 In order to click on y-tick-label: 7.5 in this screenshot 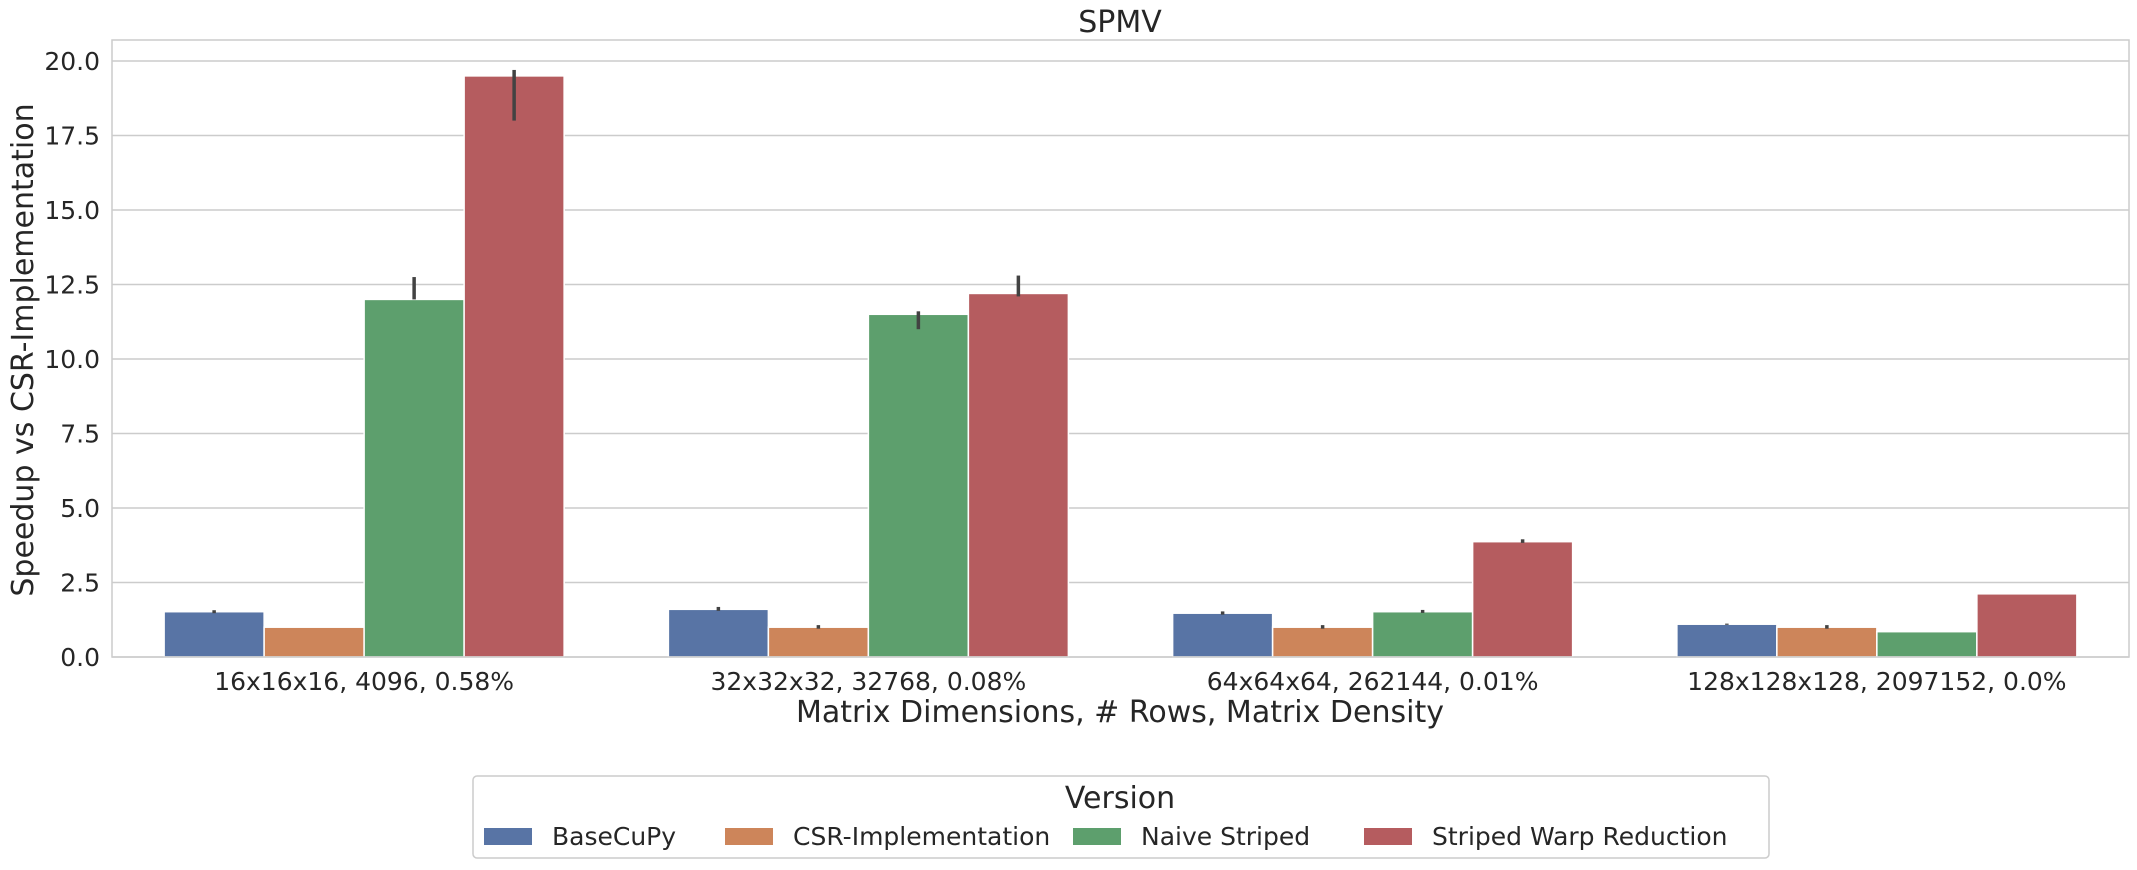, I will do `click(80, 434)`.